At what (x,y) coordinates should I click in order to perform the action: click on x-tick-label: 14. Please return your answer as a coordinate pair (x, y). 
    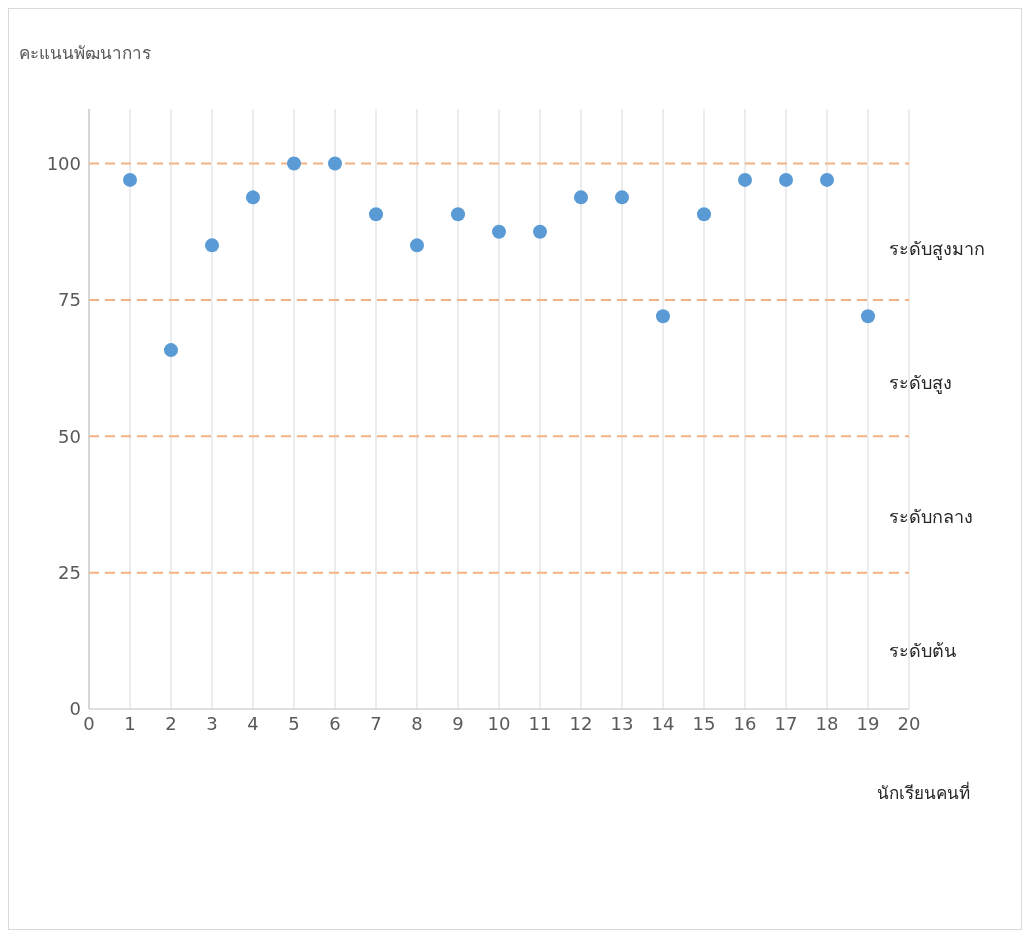
    Looking at the image, I should click on (663, 723).